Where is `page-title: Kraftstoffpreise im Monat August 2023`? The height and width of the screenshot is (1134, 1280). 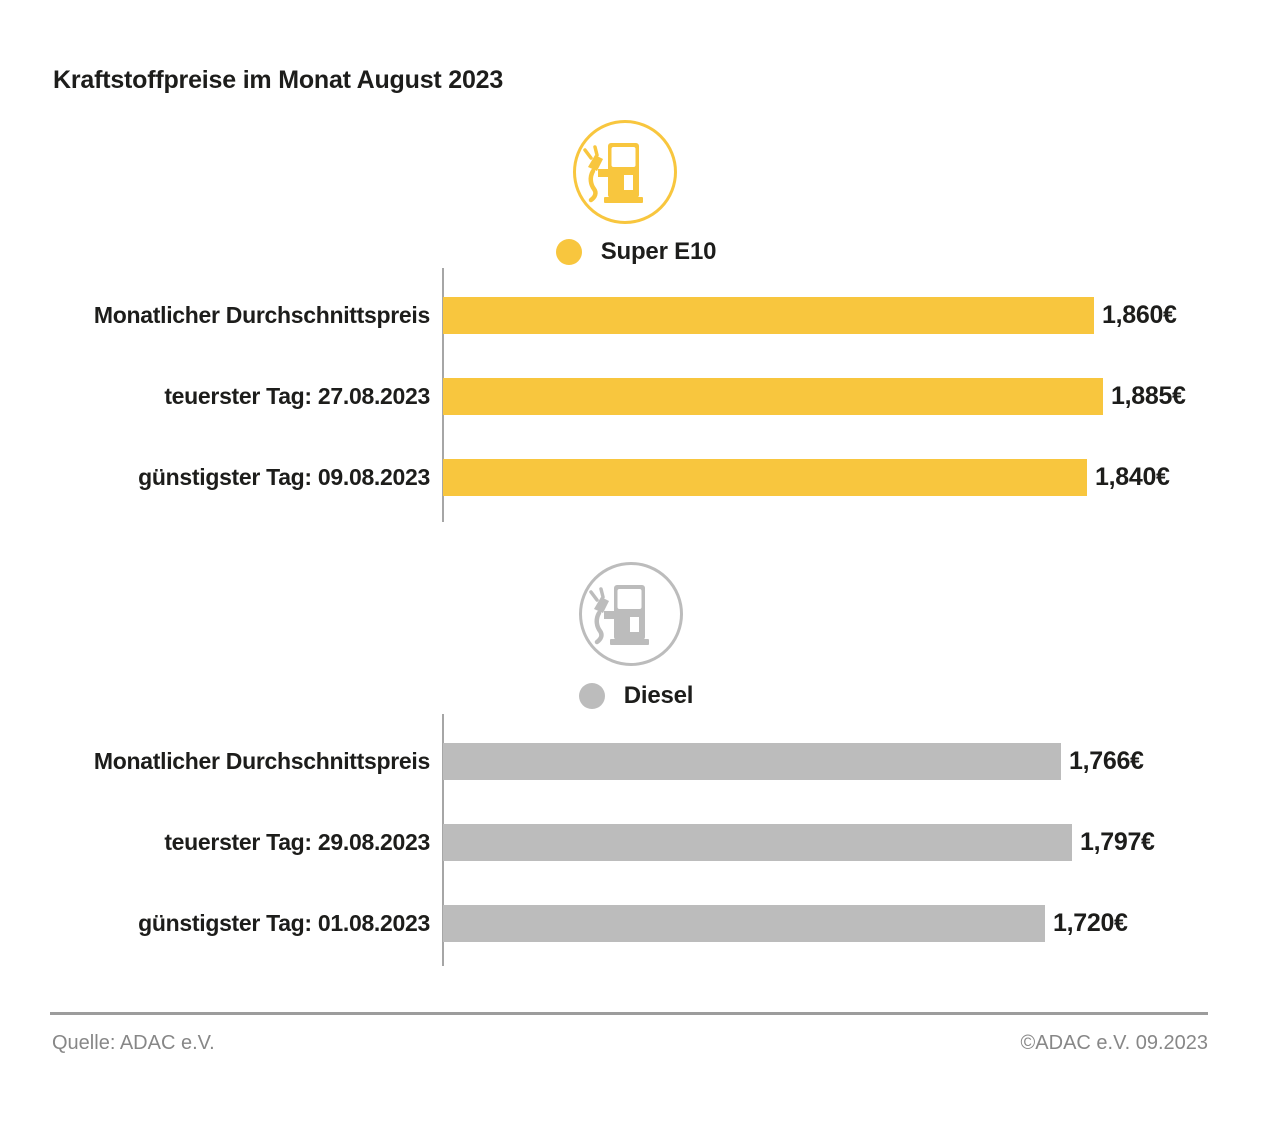
page-title: Kraftstoffpreise im Monat August 2023 is located at coordinates (278, 79).